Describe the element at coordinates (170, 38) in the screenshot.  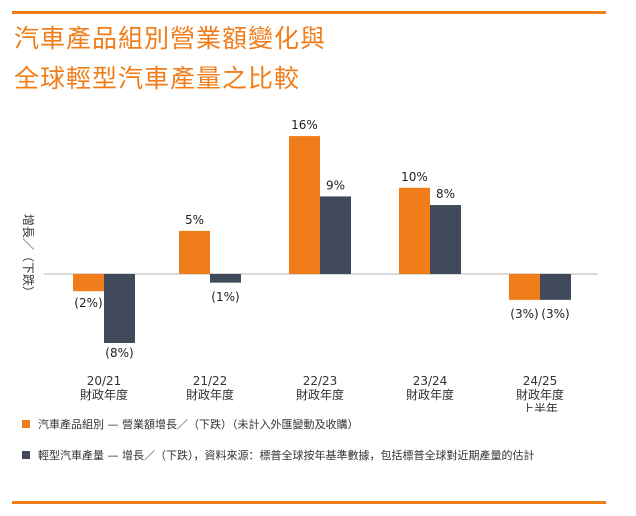
I see `chart-title-line1: 汽車產品組別營業額變化與` at that location.